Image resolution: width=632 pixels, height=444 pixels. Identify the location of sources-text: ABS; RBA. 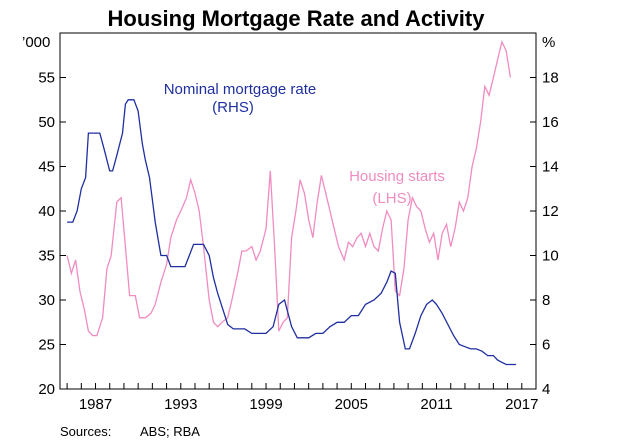
(170, 431).